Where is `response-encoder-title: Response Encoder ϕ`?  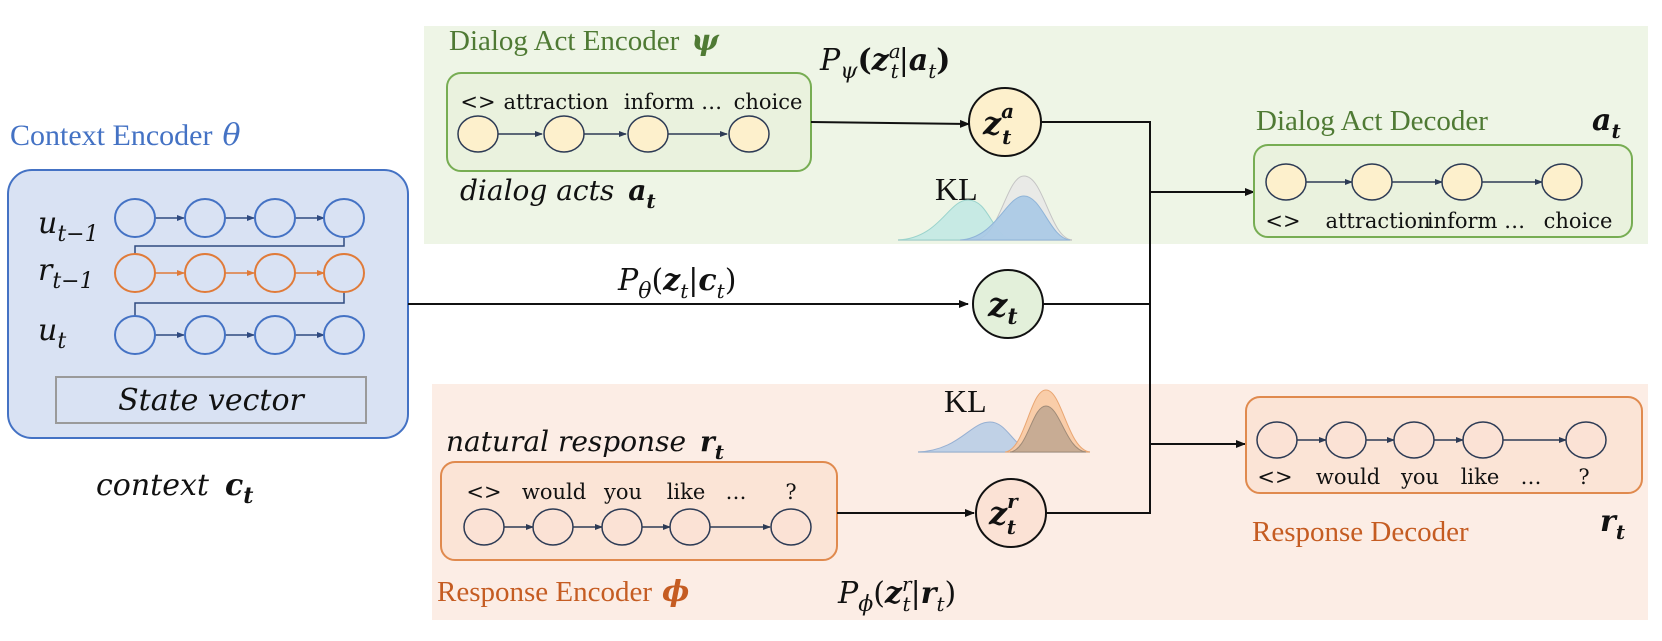 response-encoder-title: Response Encoder ϕ is located at coordinates (563, 591).